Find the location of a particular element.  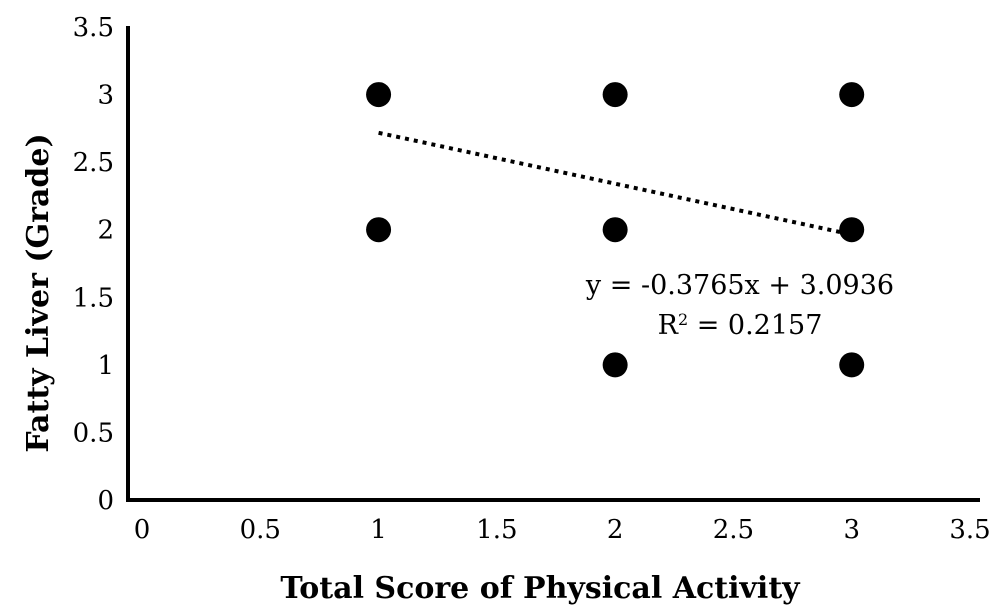

r-squared-prefix: R is located at coordinates (668, 325).